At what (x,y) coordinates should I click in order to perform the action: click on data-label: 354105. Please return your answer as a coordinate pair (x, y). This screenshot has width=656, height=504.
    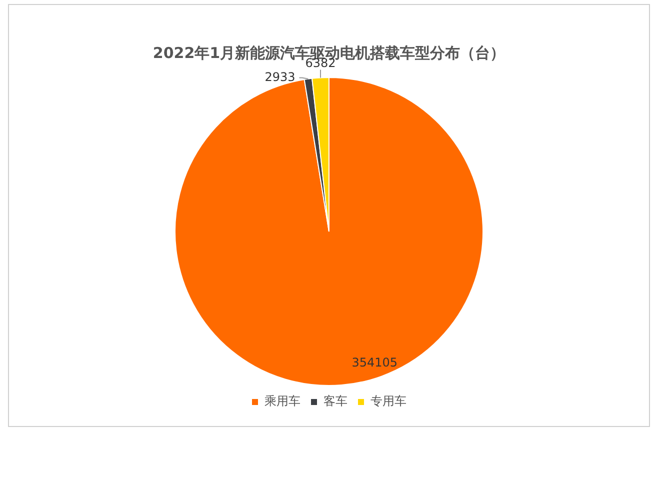
    Looking at the image, I should click on (375, 363).